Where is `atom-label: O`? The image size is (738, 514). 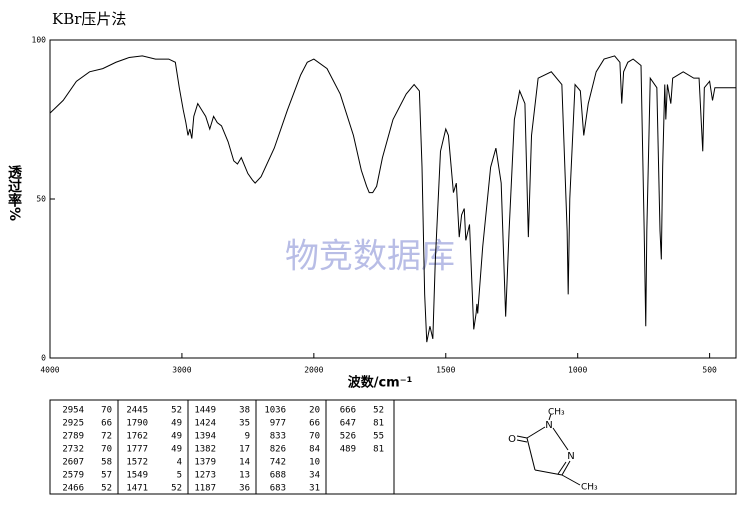 atom-label: O is located at coordinates (512, 439).